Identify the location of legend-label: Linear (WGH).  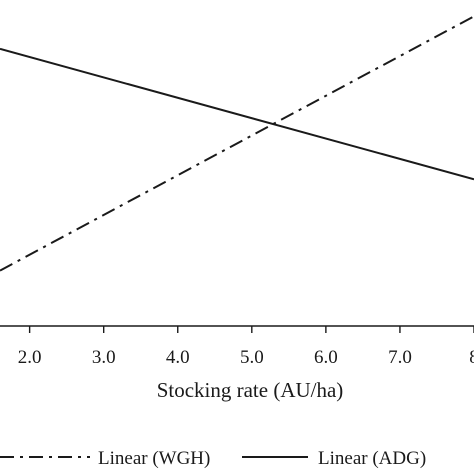
(154, 458).